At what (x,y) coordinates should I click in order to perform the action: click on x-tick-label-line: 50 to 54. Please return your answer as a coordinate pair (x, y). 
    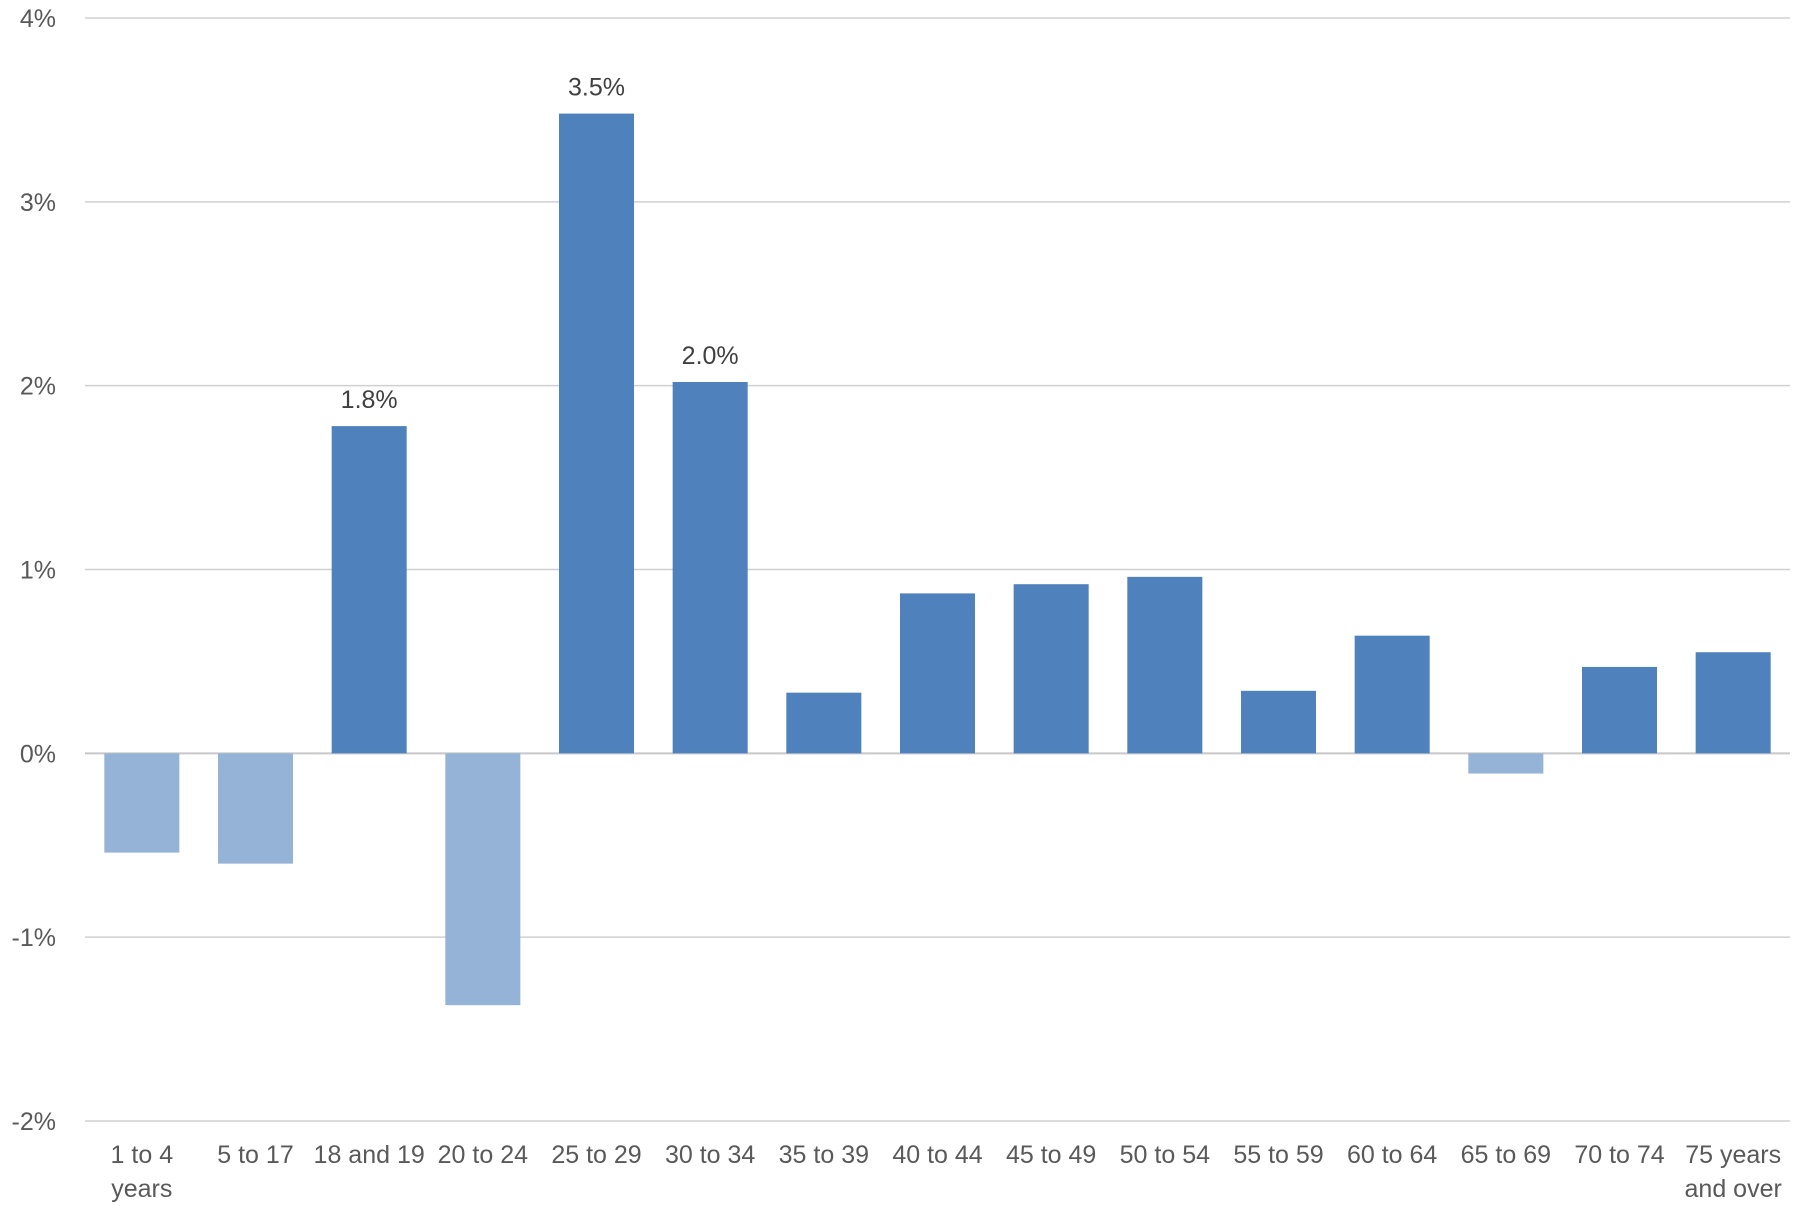
    Looking at the image, I should click on (1165, 1155).